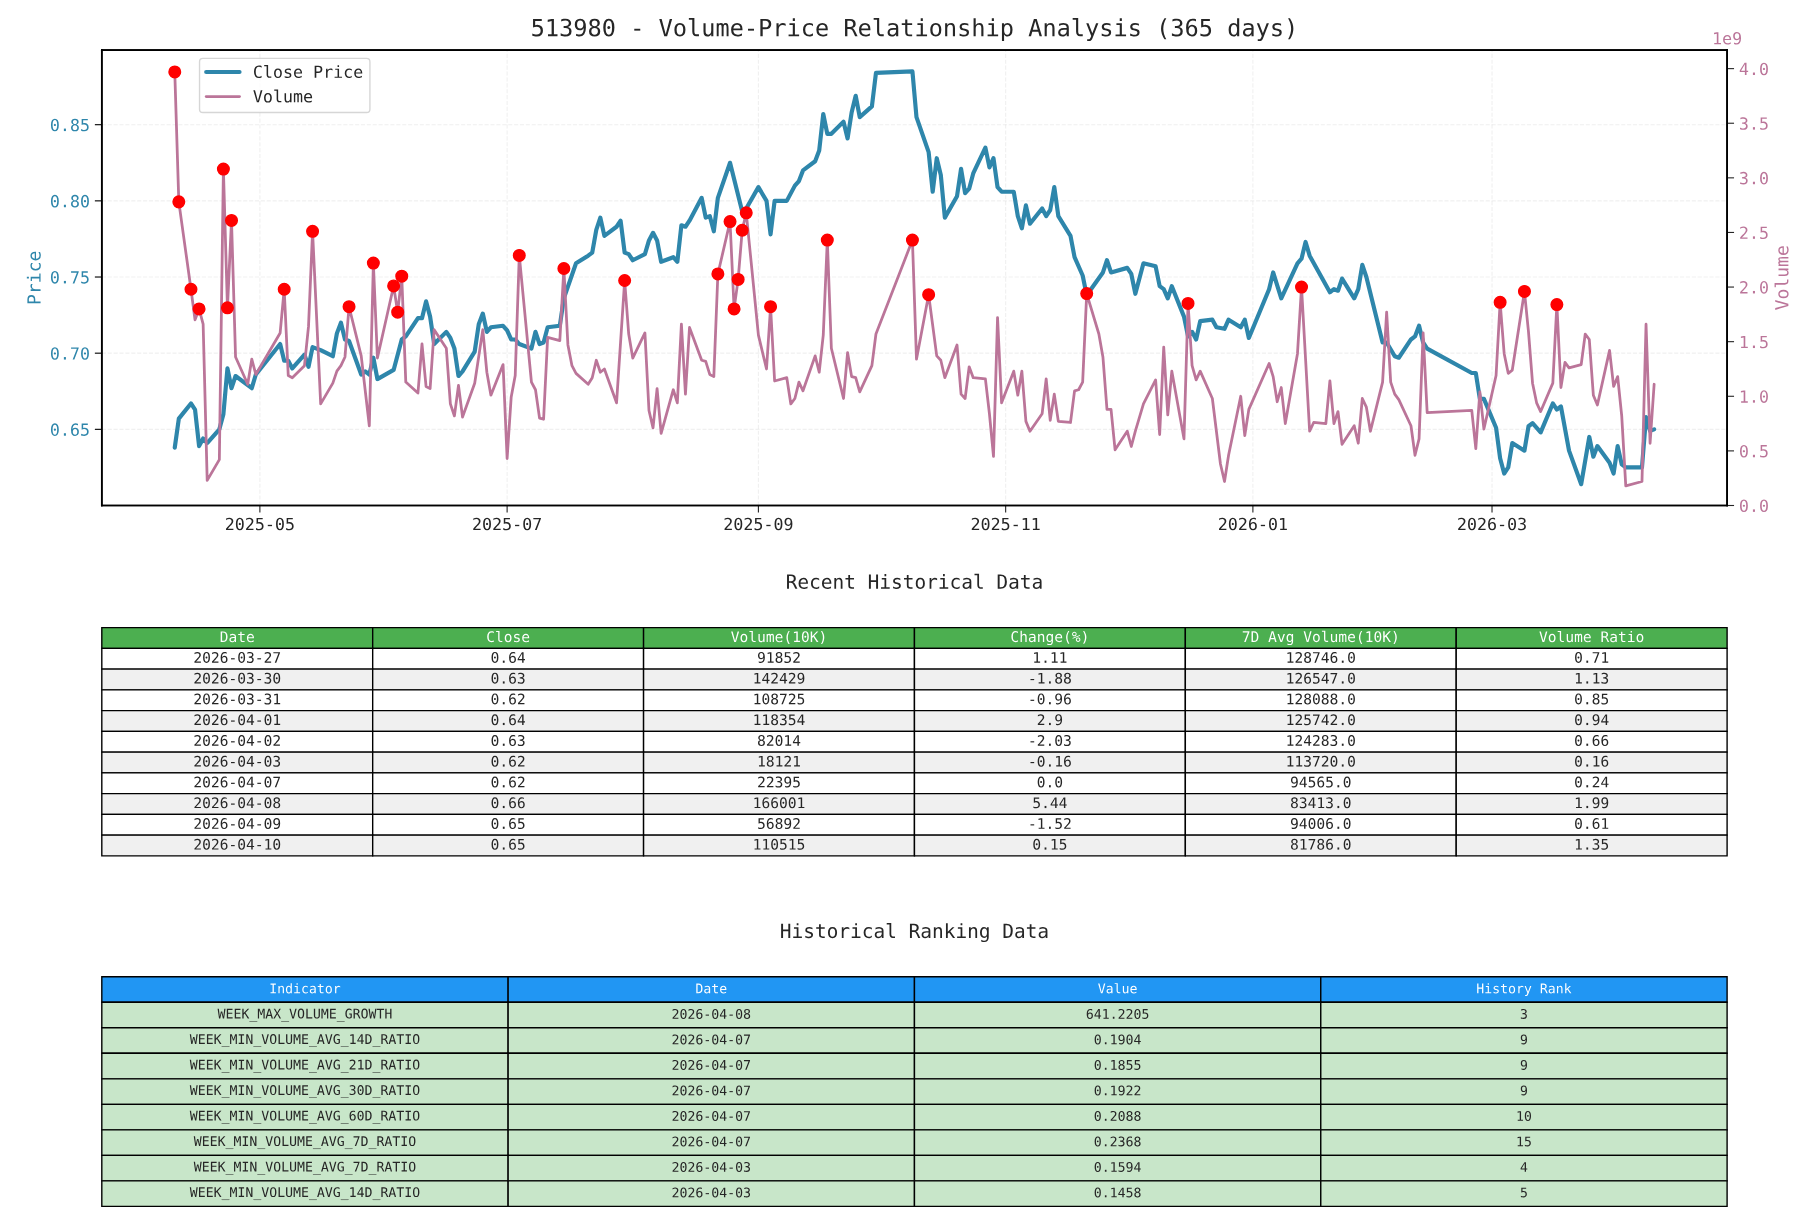  I want to click on text: 9, so click(1524, 1090).